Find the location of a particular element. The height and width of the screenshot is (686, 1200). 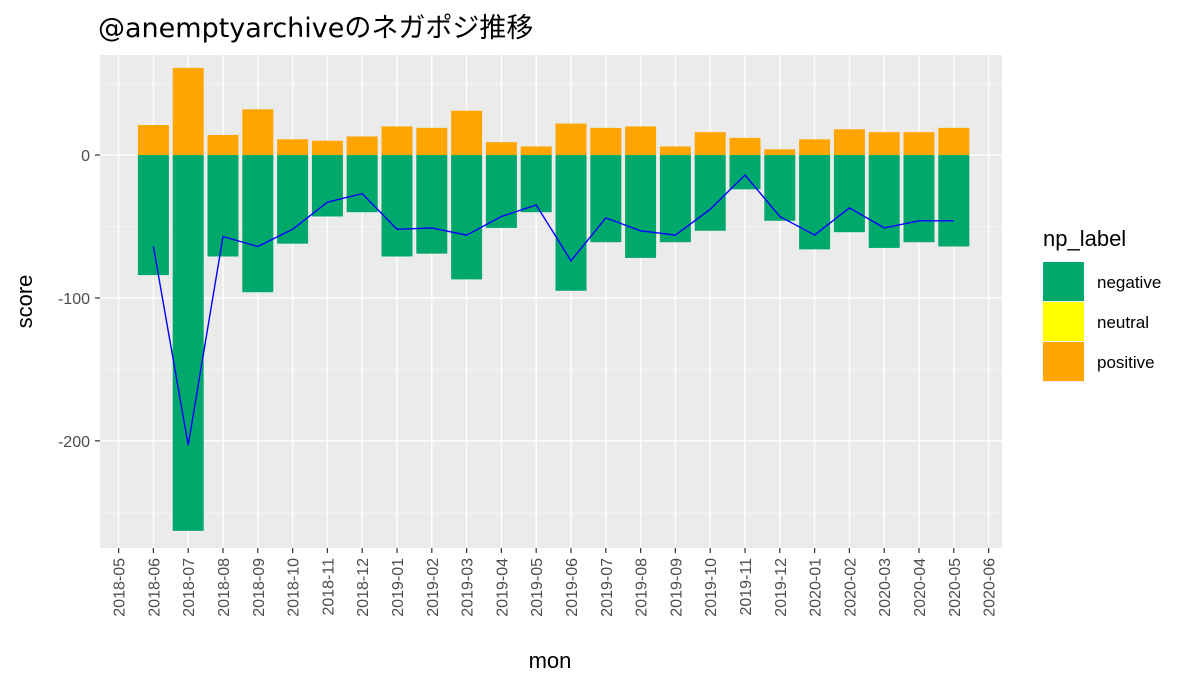

x-tick-label: 2018-06 is located at coordinates (154, 587).